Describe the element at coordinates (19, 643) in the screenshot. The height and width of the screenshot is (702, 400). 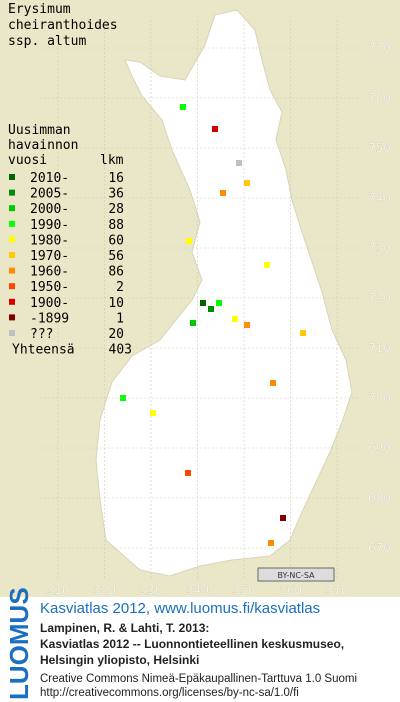
I see `brand: LUOMUS` at that location.